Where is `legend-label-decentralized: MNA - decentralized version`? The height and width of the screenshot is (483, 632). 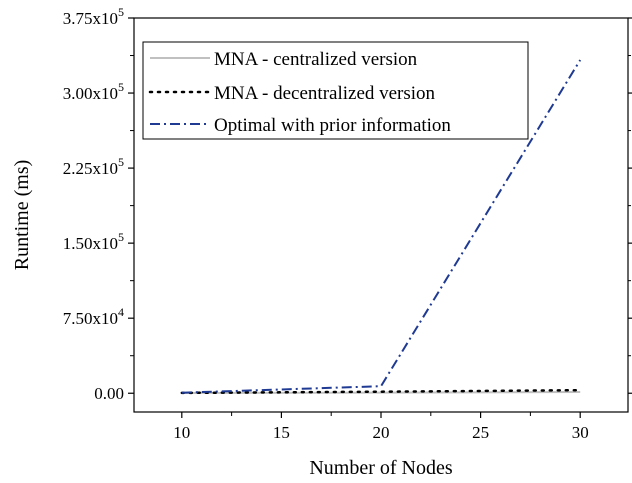 legend-label-decentralized: MNA - decentralized version is located at coordinates (325, 93).